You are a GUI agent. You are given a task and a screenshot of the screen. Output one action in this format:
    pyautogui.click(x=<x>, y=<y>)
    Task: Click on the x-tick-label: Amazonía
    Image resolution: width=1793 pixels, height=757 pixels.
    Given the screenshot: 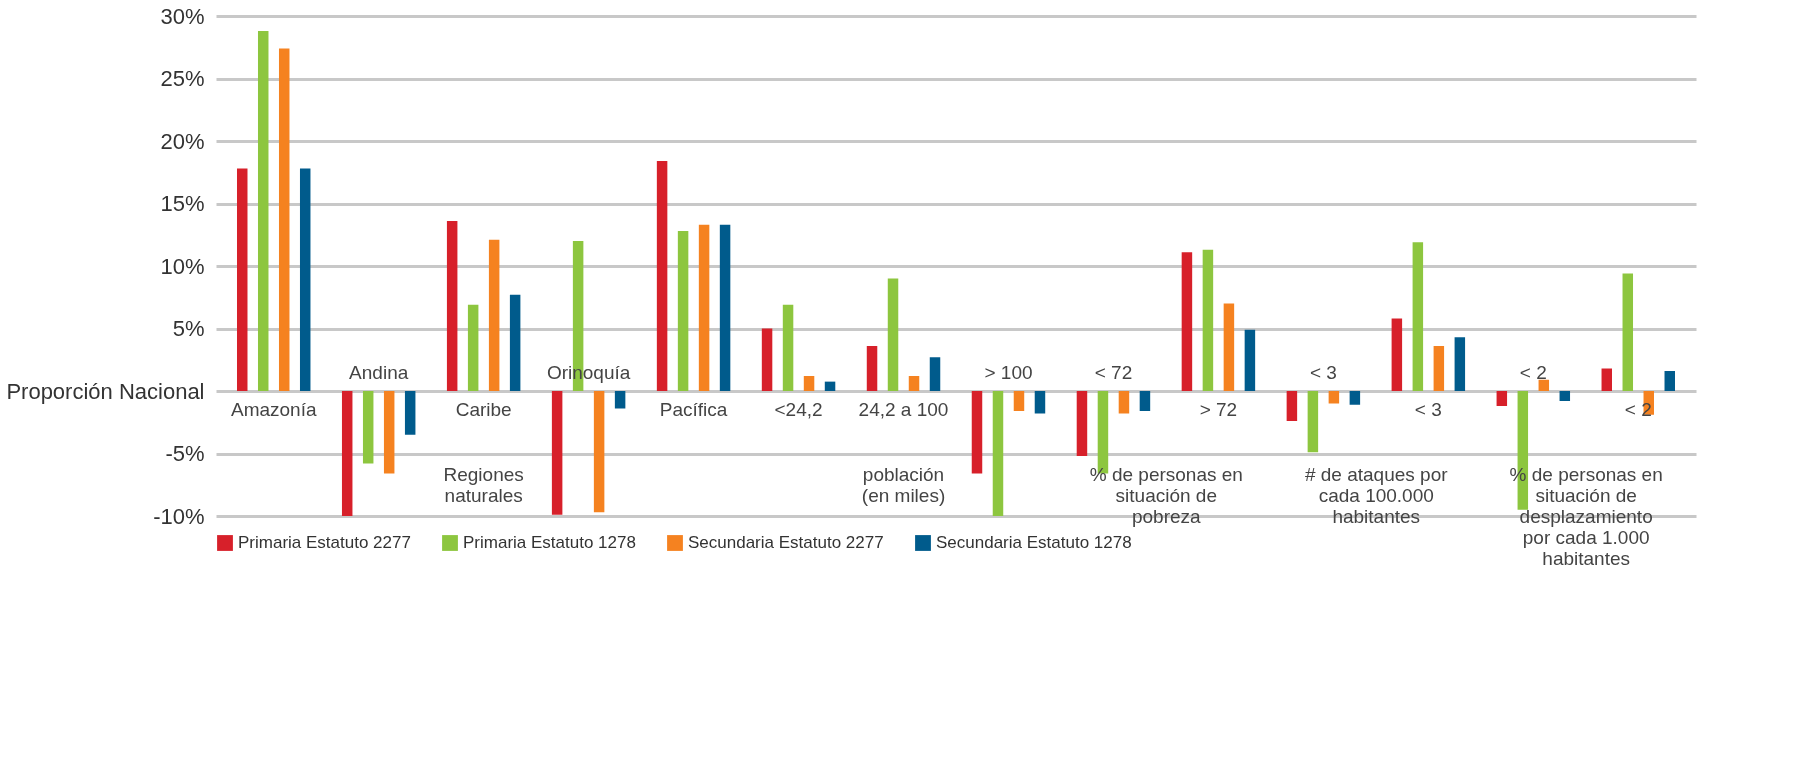 What is the action you would take?
    pyautogui.click(x=273, y=409)
    